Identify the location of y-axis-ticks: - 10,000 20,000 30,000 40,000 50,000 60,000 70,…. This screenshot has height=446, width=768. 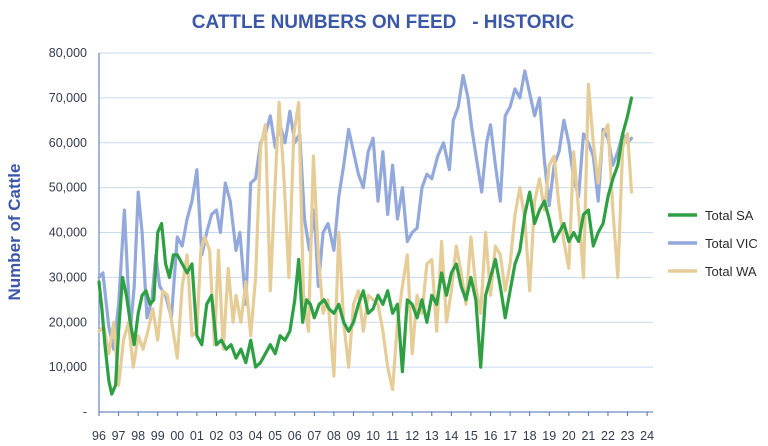
(68, 232).